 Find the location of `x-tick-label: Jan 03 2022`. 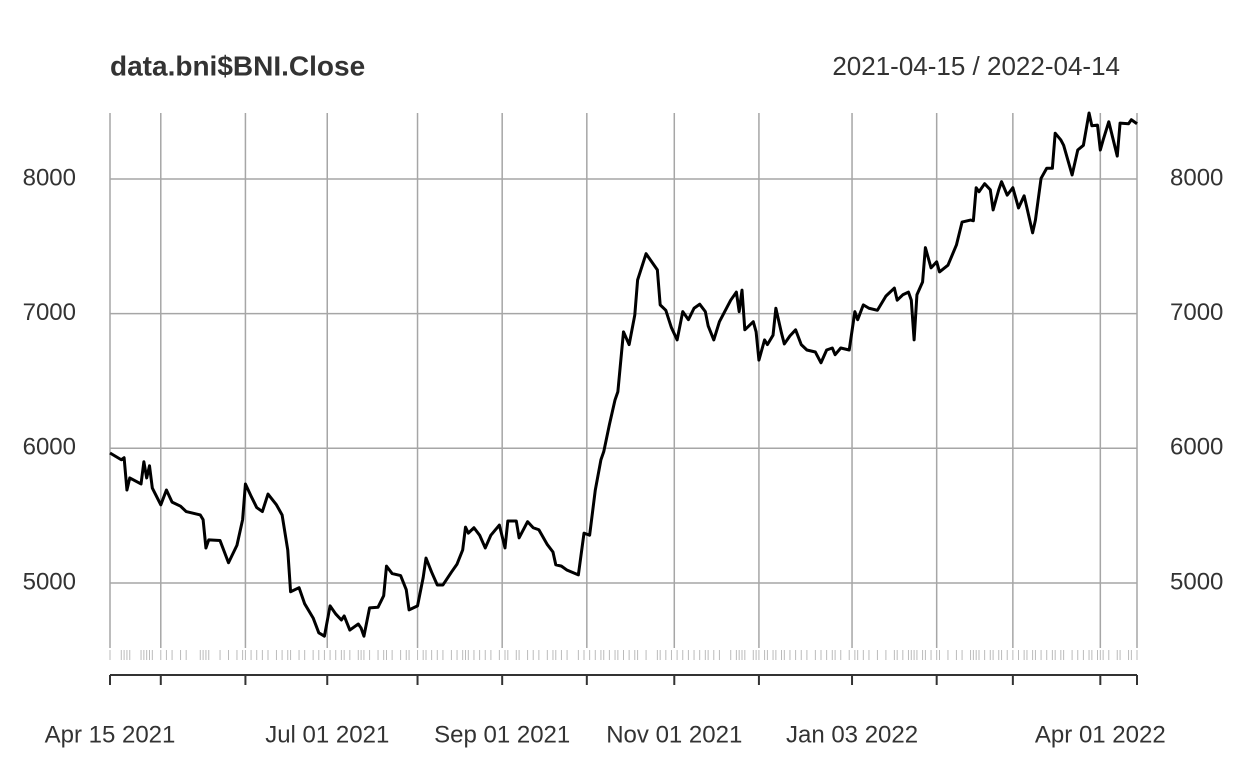

x-tick-label: Jan 03 2022 is located at coordinates (852, 734).